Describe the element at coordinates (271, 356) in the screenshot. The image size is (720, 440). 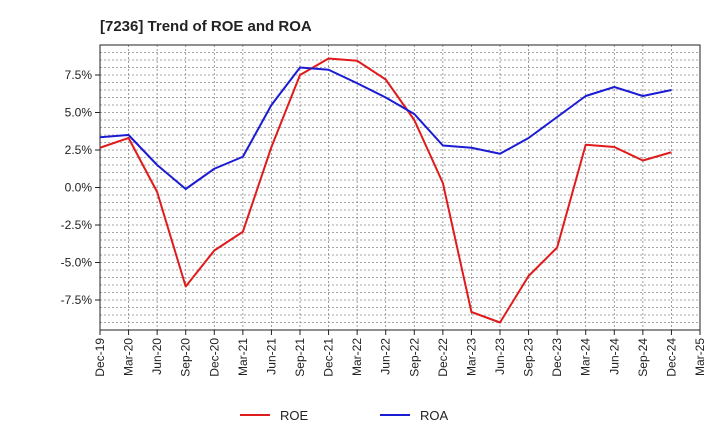
I see `x-tick-label: Jun-21` at that location.